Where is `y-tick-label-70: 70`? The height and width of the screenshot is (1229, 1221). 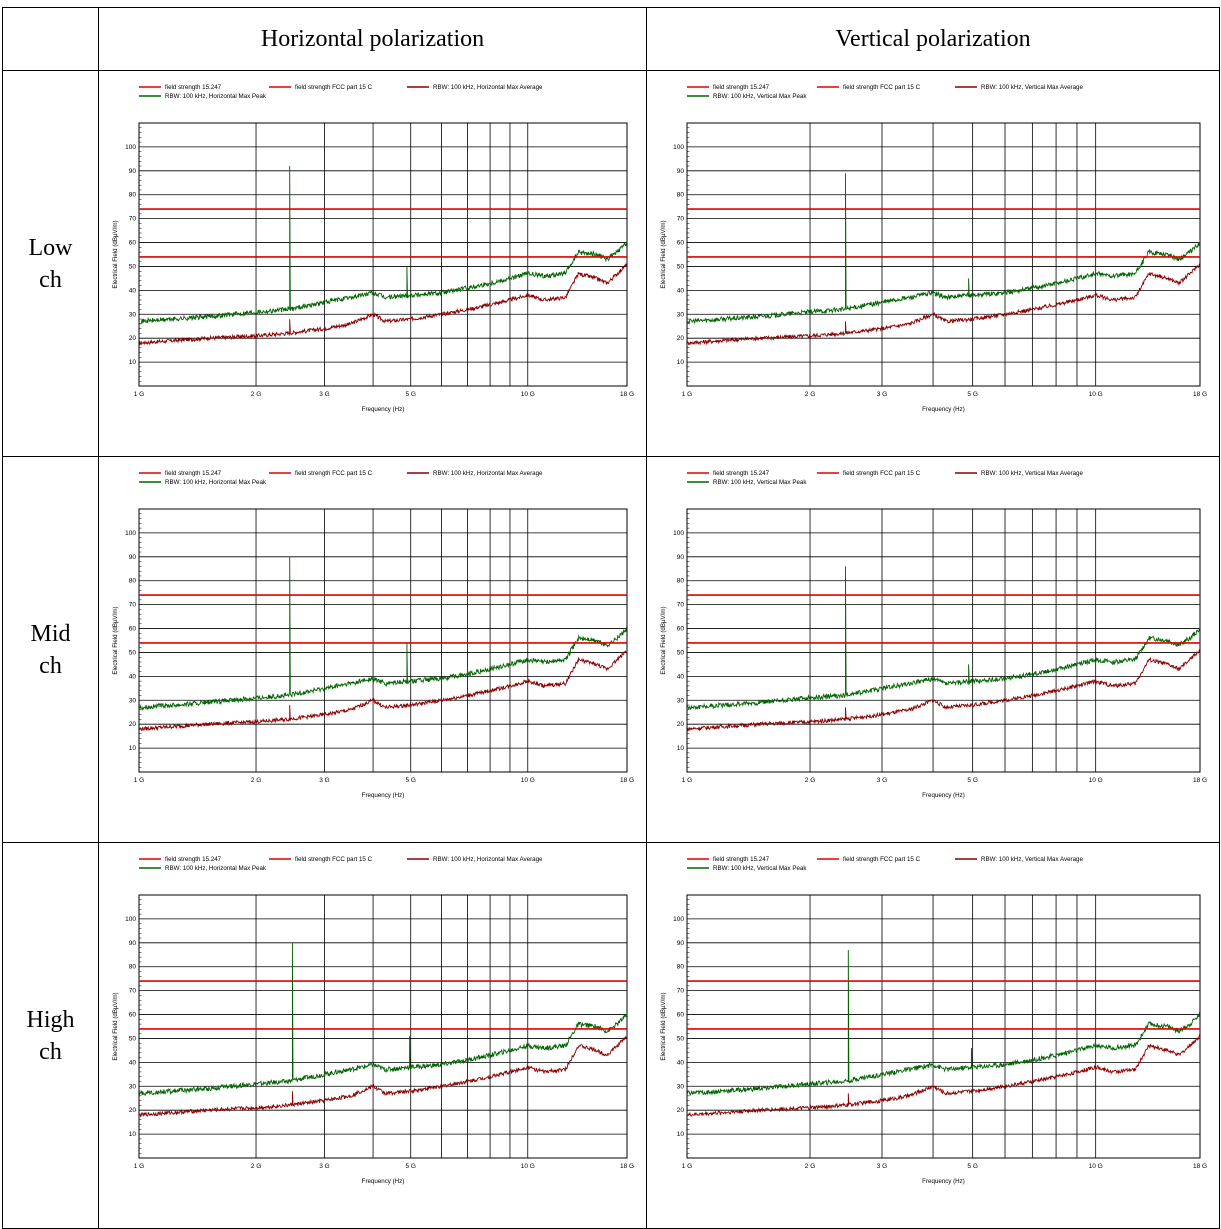
y-tick-label-70: 70 is located at coordinates (681, 219).